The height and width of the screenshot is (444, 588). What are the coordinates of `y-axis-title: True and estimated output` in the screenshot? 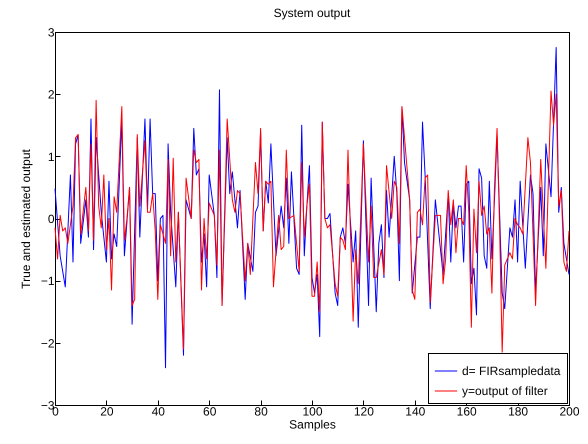 It's located at (25, 218).